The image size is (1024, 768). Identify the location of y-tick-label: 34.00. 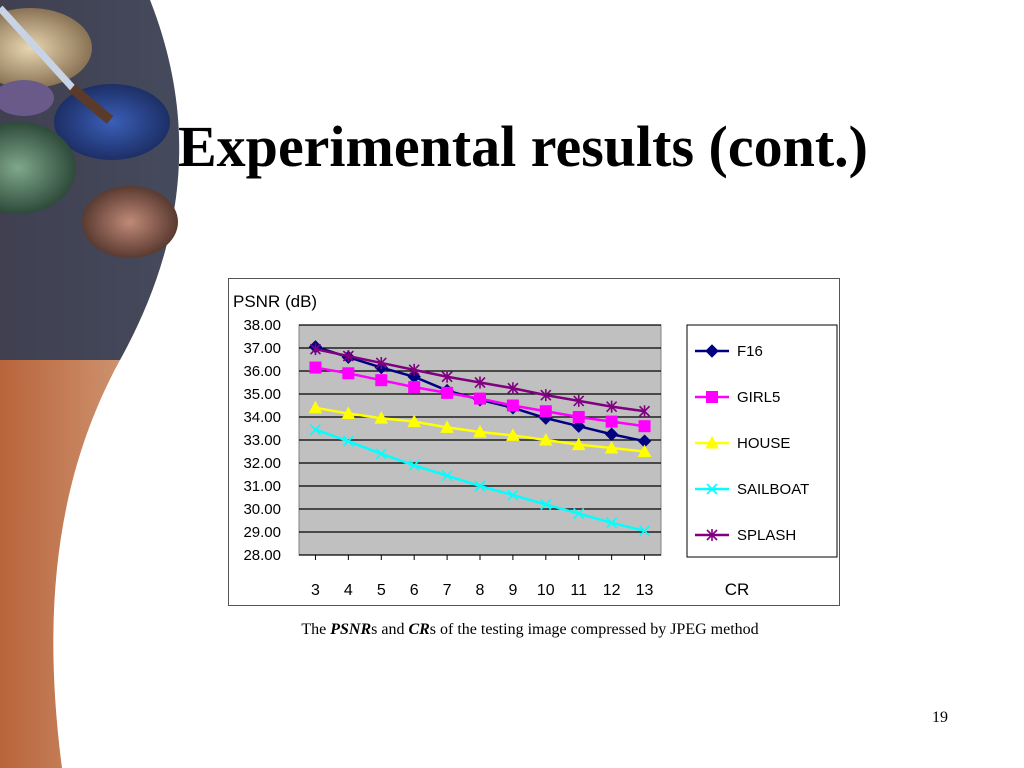
(262, 417).